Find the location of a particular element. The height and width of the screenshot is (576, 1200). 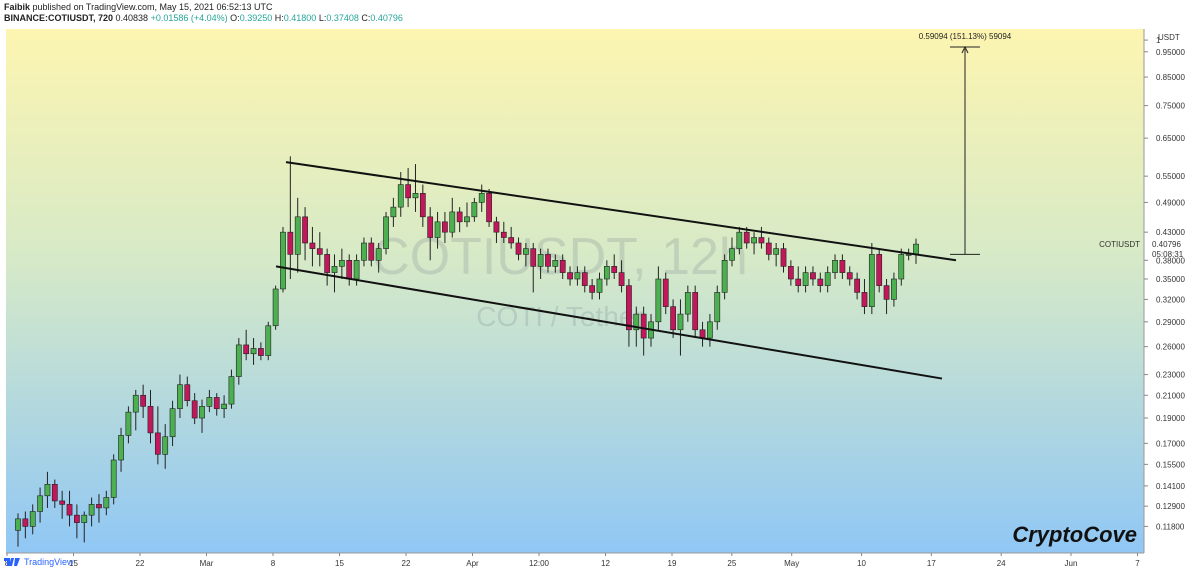

y-tick-label: 0.35000 is located at coordinates (1170, 279).